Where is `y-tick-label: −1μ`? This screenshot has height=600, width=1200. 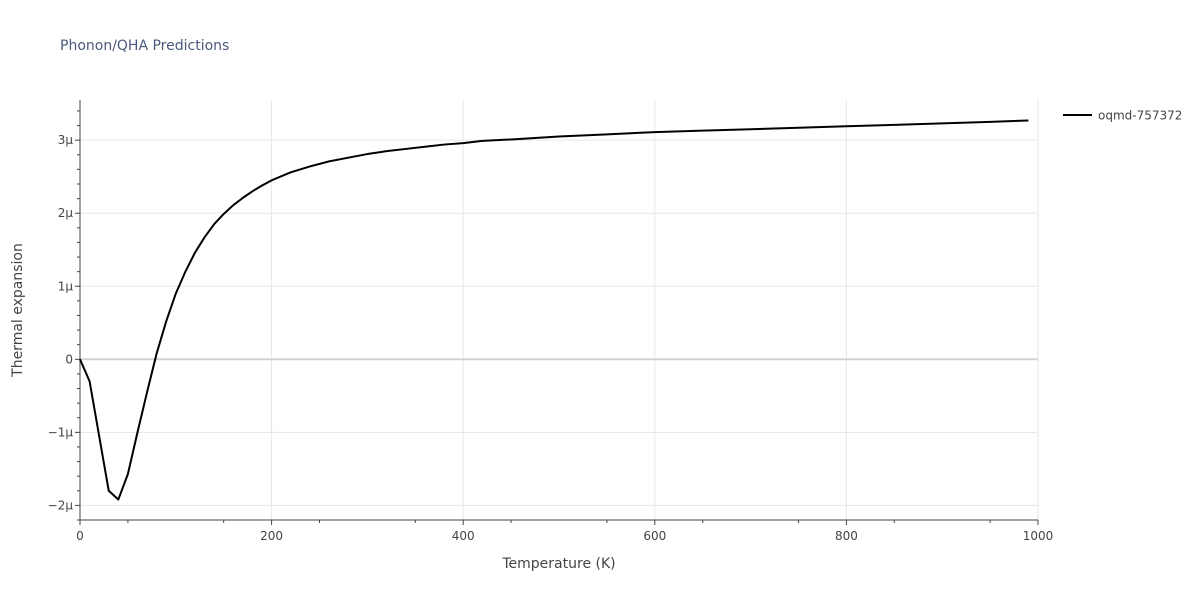 y-tick-label: −1μ is located at coordinates (61, 432).